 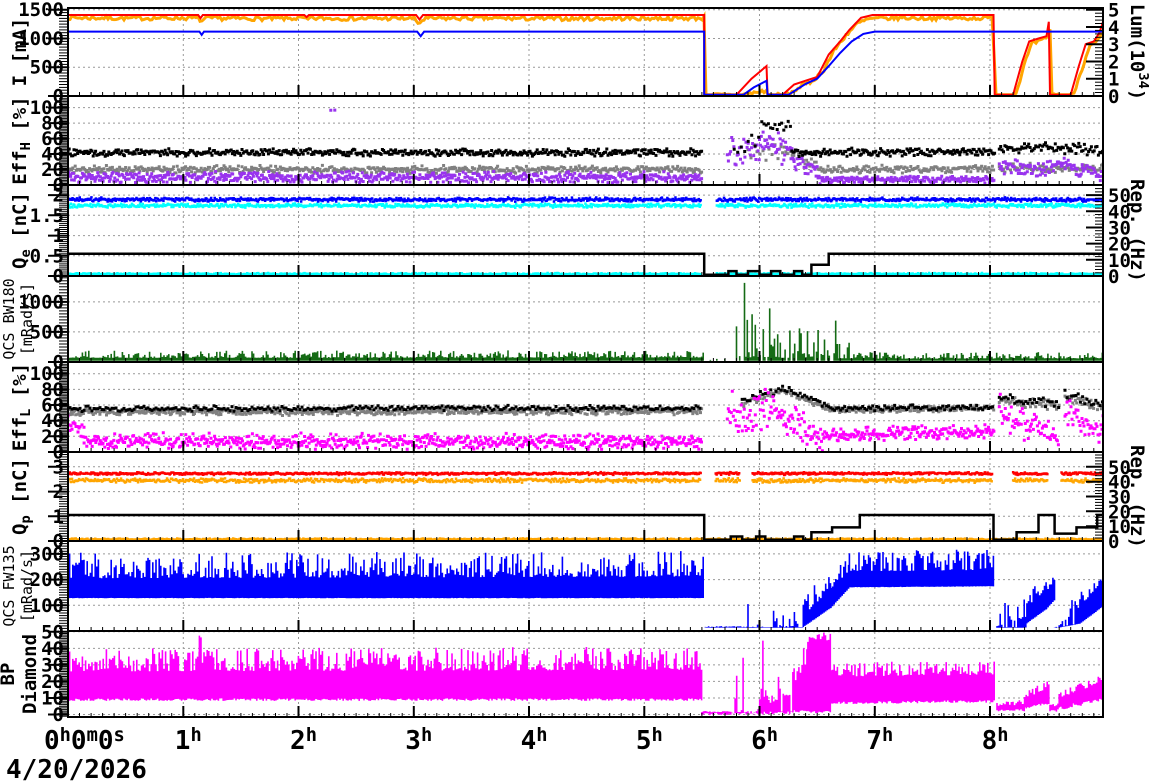 I want to click on grid-qcs-bw180-loss, so click(x=585, y=319).